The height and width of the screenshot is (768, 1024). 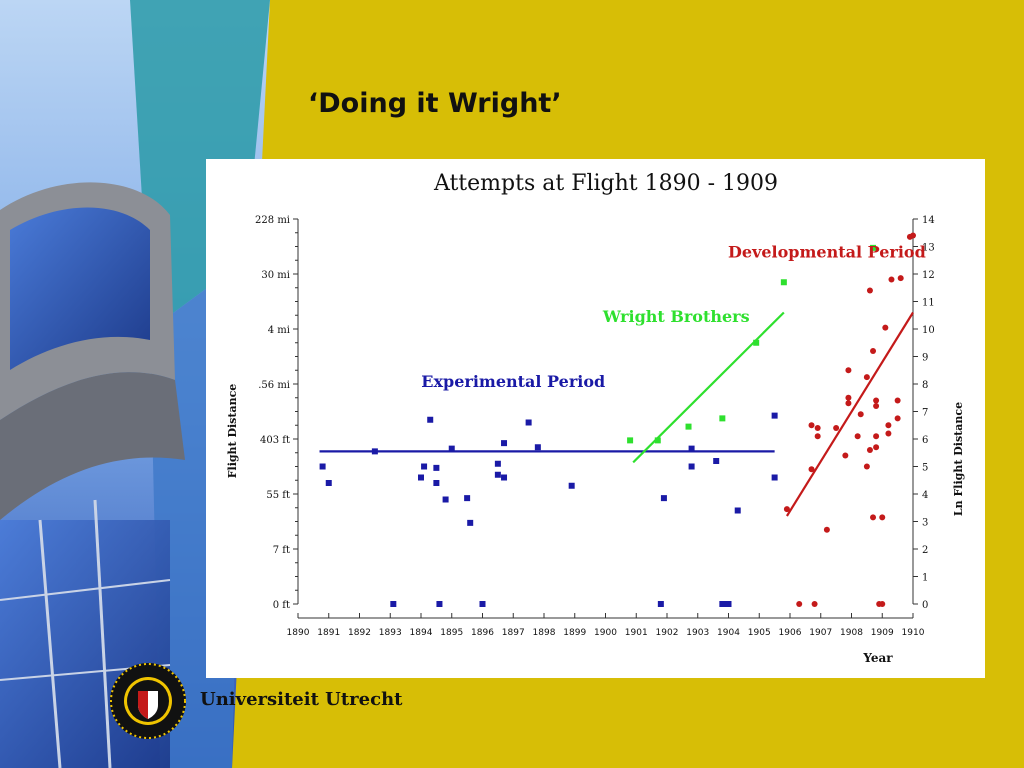 I want to click on left-tick-label: 228 mi, so click(x=272, y=220).